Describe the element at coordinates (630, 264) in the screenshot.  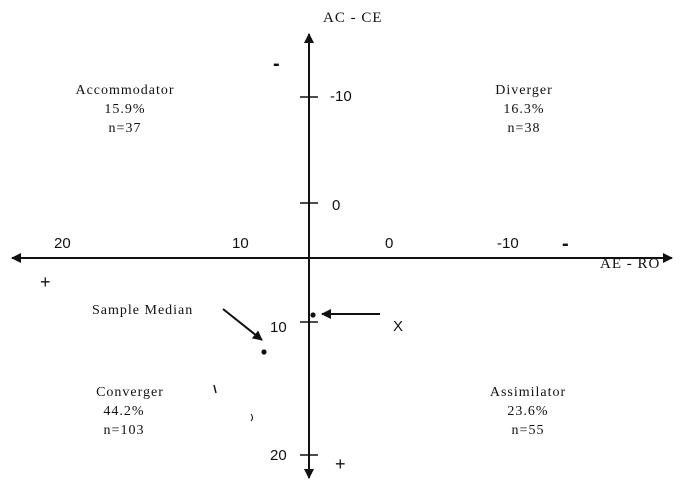
I see `x-axis-label: AE - RO` at that location.